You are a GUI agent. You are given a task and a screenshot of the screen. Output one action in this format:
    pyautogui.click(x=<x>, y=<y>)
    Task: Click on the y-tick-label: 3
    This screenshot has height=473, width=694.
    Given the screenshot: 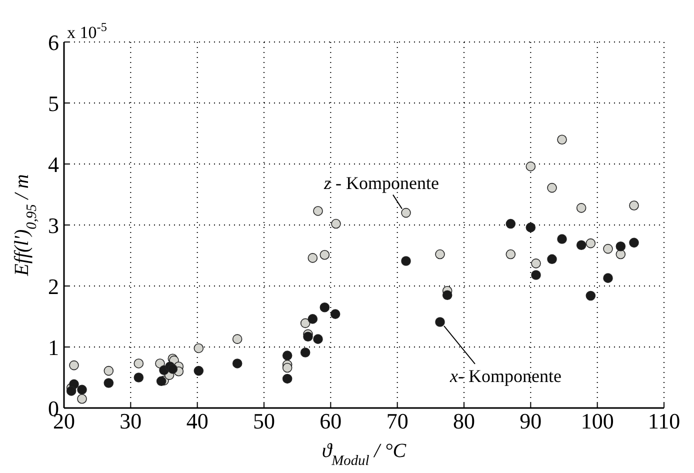 What is the action you would take?
    pyautogui.click(x=53, y=225)
    